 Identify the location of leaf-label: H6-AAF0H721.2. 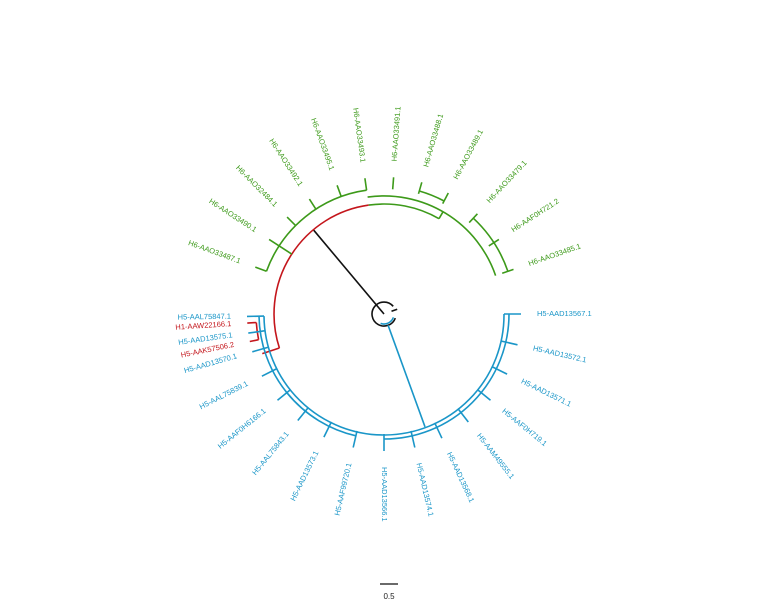
(535, 216).